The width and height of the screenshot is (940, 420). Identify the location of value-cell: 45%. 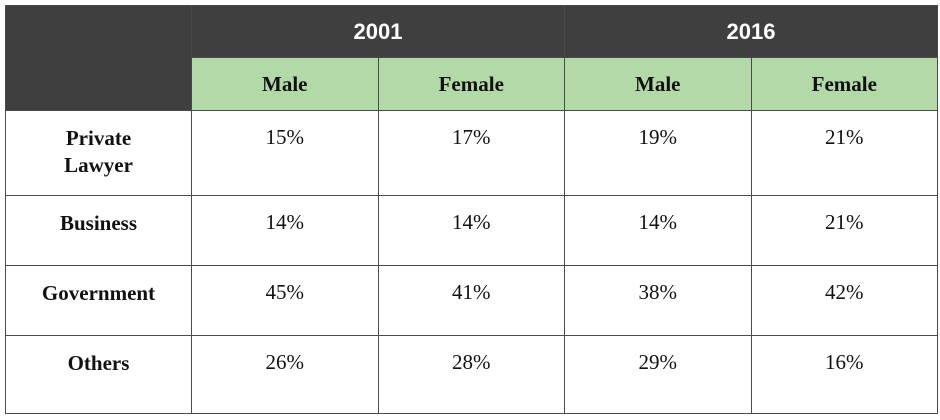
(285, 300).